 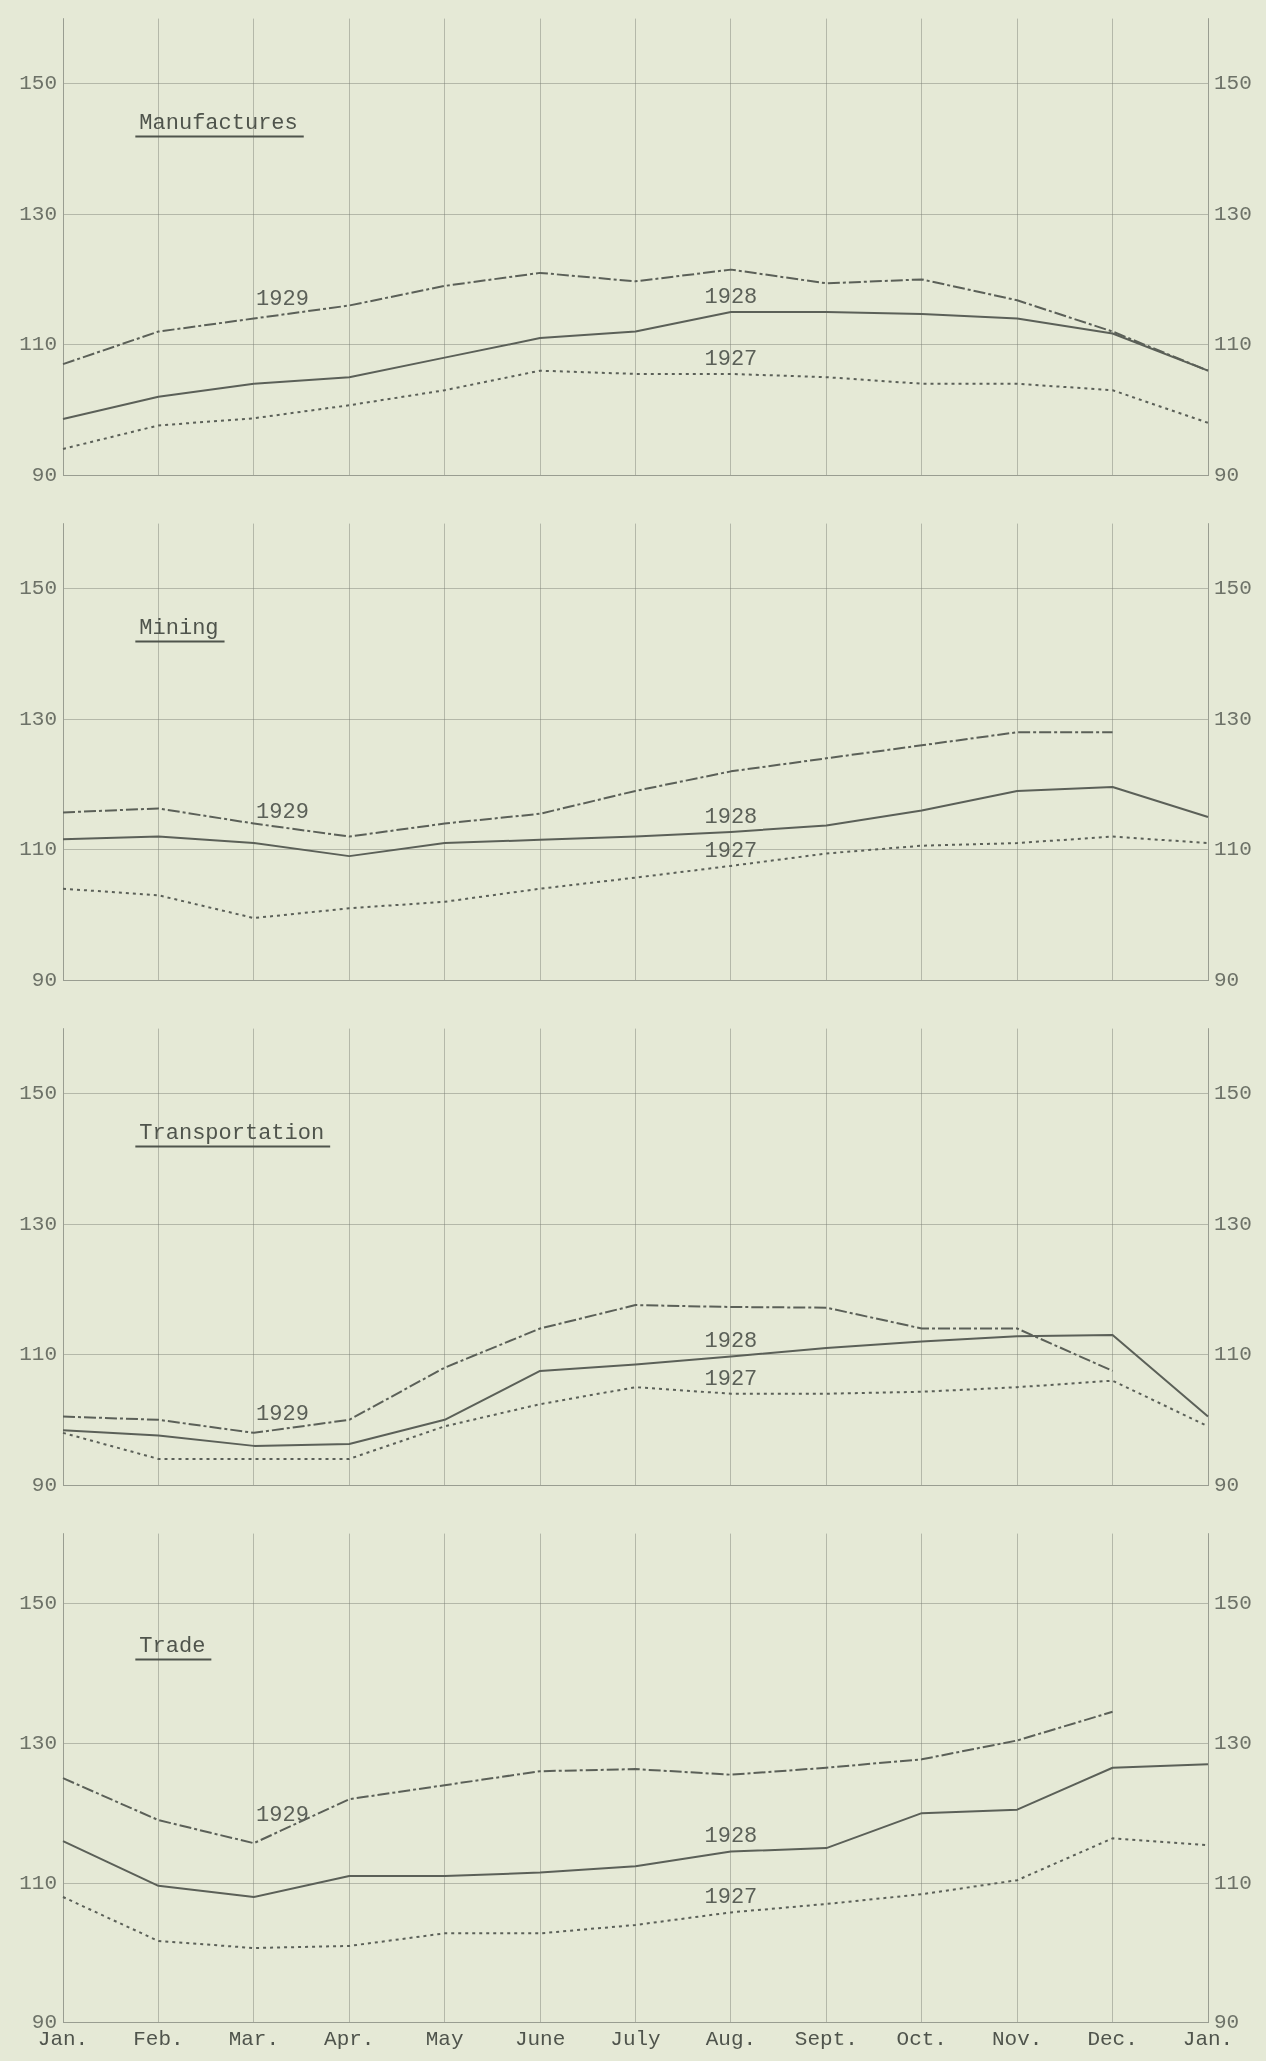 What do you see at coordinates (218, 124) in the screenshot?
I see `text: Manufactures` at bounding box center [218, 124].